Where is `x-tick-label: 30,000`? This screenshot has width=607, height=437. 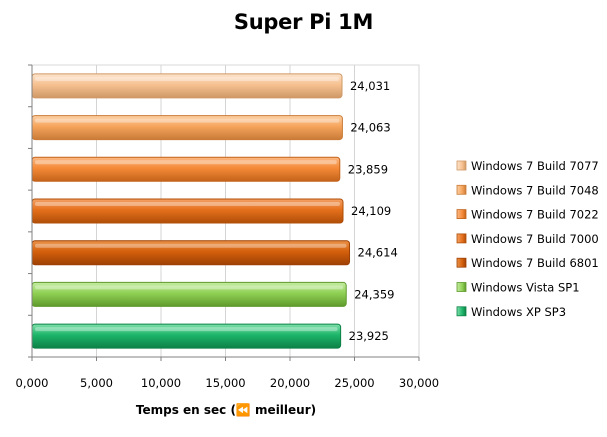 x-tick-label: 30,000 is located at coordinates (419, 383).